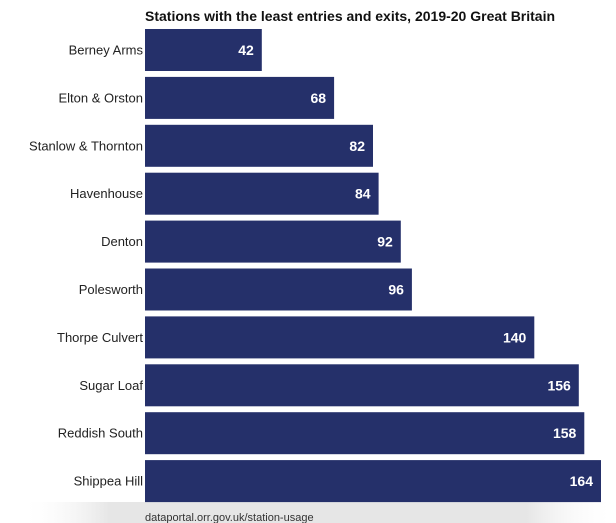 The image size is (616, 523). I want to click on category-label-3: Havenhouse, so click(106, 193).